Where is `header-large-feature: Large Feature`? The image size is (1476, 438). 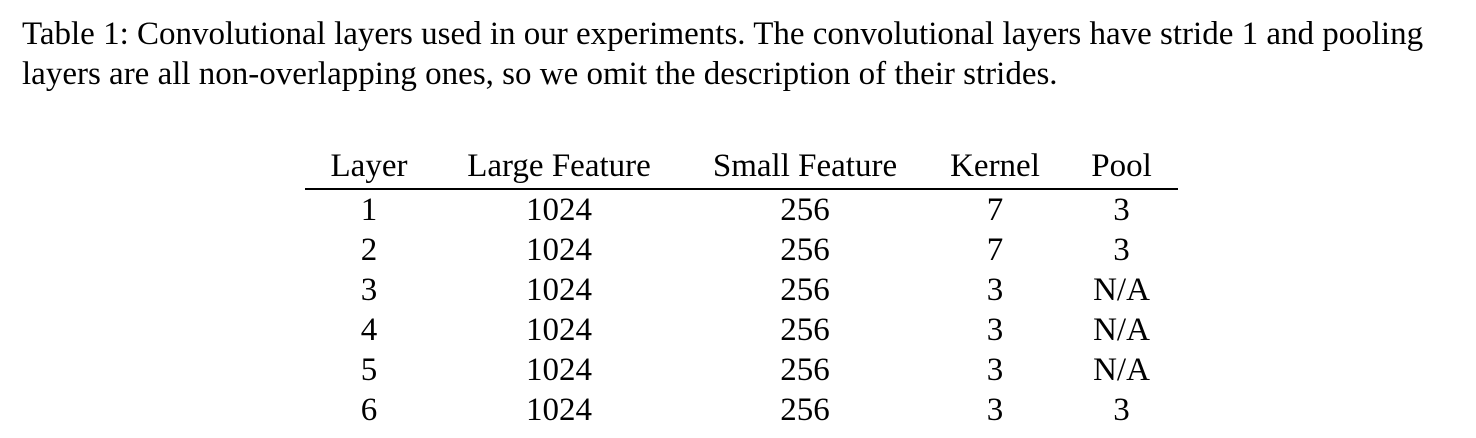
header-large-feature: Large Feature is located at coordinates (559, 167).